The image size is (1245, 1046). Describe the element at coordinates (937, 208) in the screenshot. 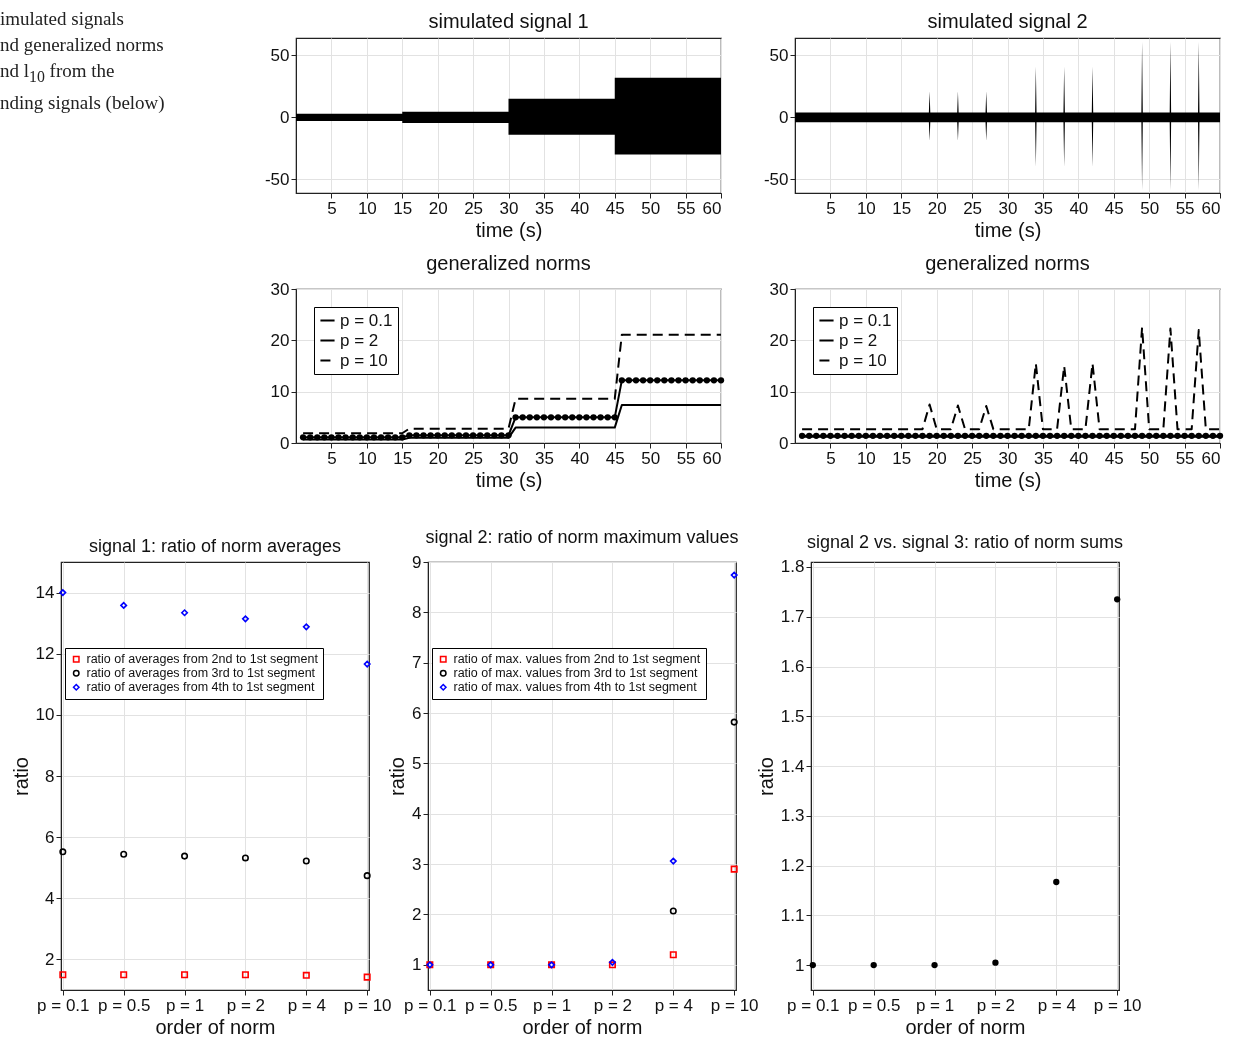

I see `x-tick-label: 20` at that location.